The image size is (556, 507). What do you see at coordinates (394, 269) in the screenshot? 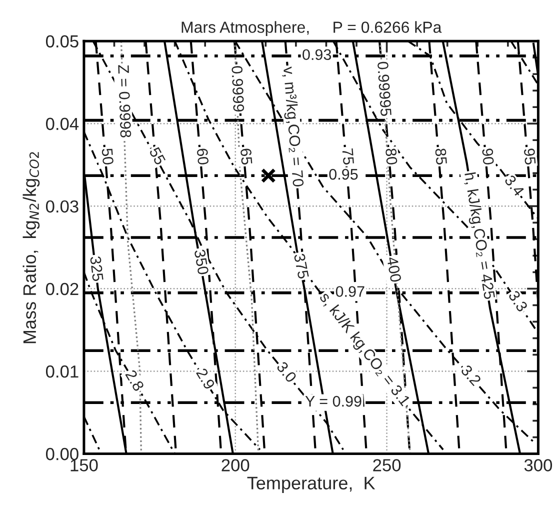
I see `annotation: 400` at bounding box center [394, 269].